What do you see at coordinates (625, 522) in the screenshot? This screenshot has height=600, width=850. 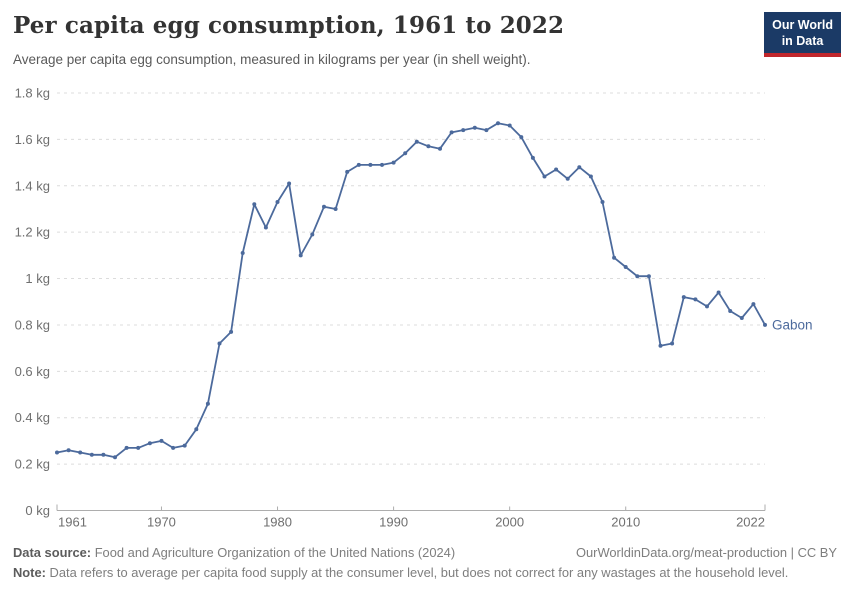 I see `x-axis-tick-label: 2010` at bounding box center [625, 522].